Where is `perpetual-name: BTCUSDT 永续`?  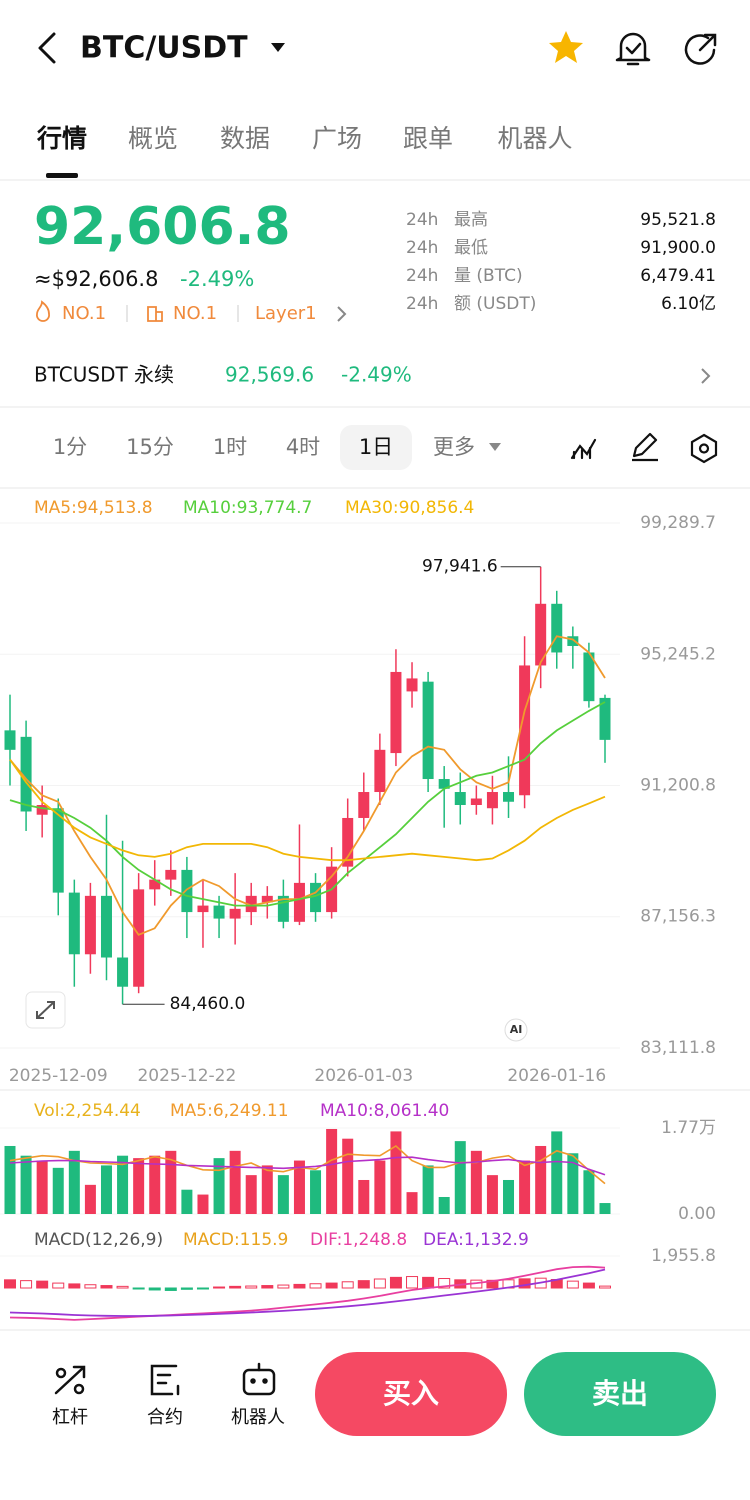
perpetual-name: BTCUSDT 永续 is located at coordinates (104, 375).